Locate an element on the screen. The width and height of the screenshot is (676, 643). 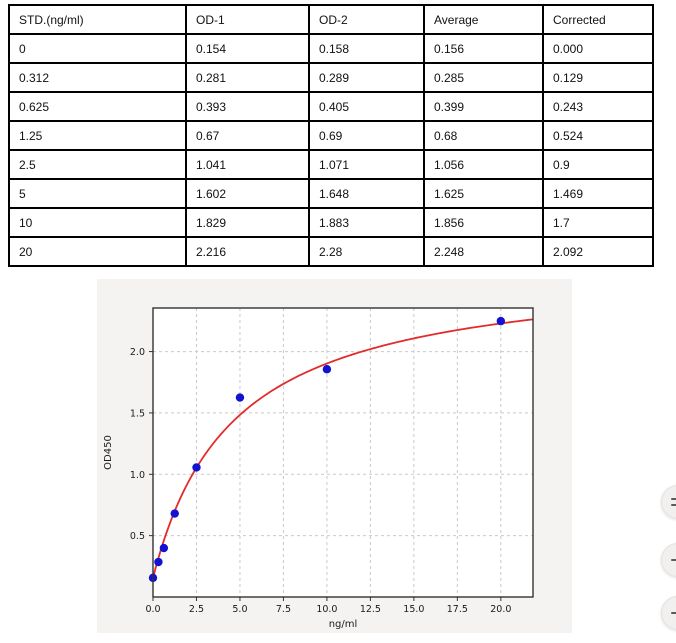
table-cell: 0.405 is located at coordinates (366, 106).